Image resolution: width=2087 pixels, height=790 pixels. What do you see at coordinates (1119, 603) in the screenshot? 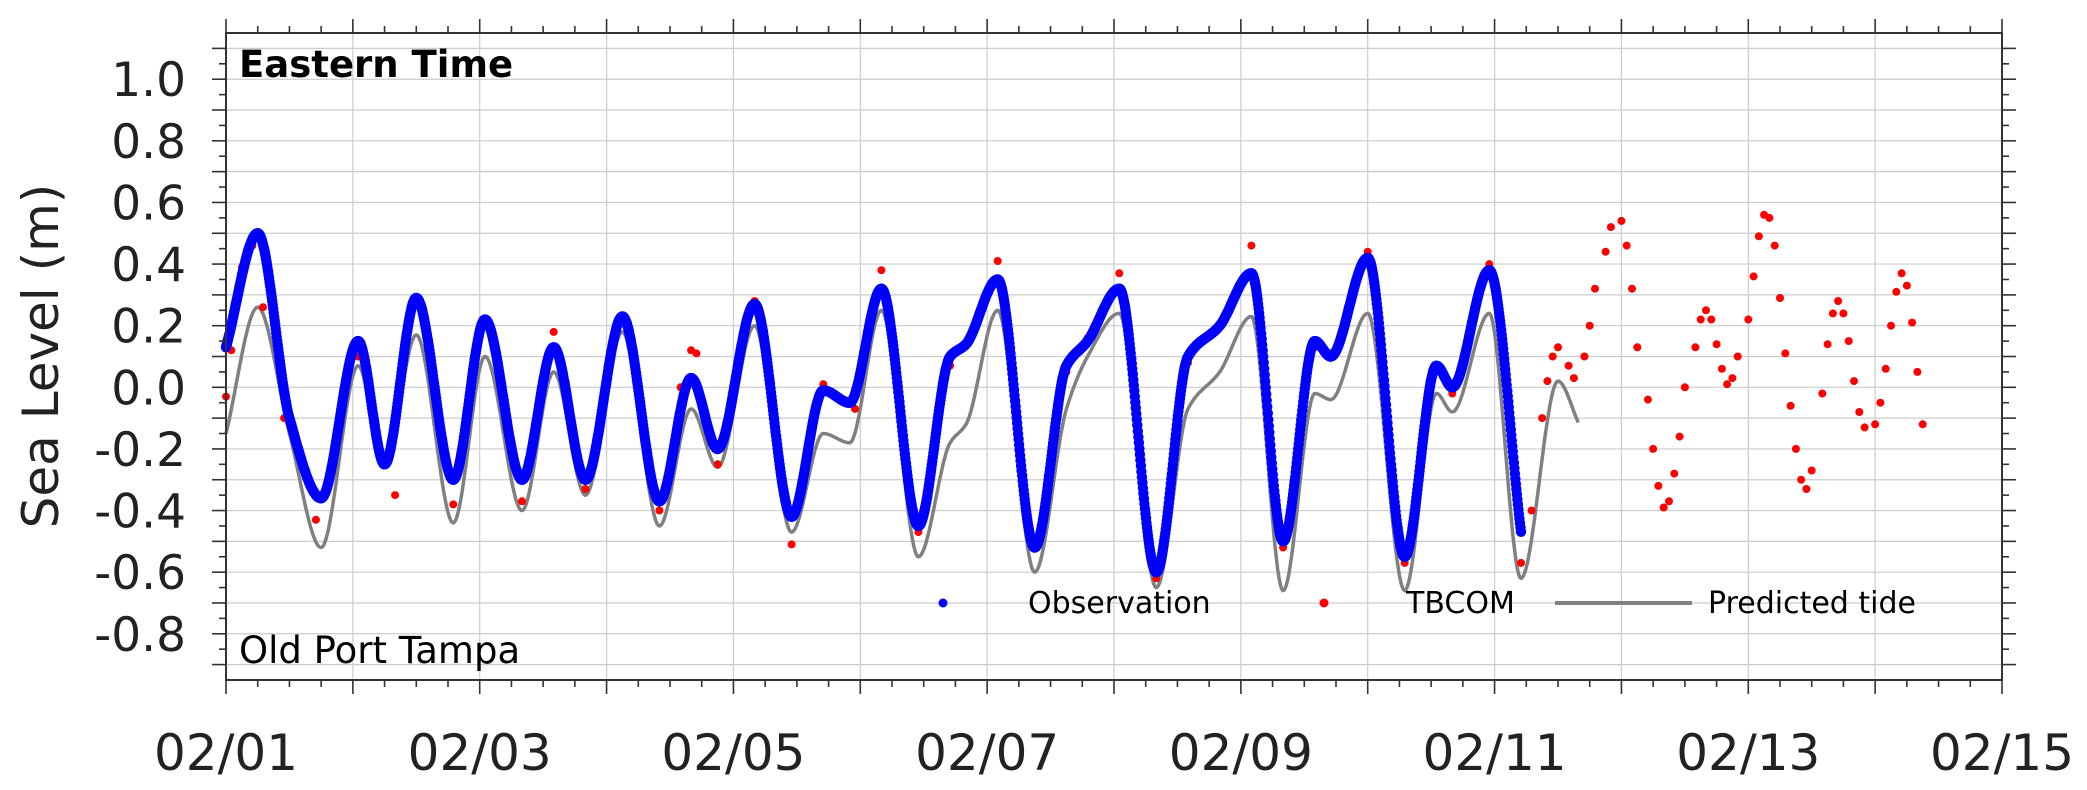
I see `legend-observation-label: Observation` at bounding box center [1119, 603].